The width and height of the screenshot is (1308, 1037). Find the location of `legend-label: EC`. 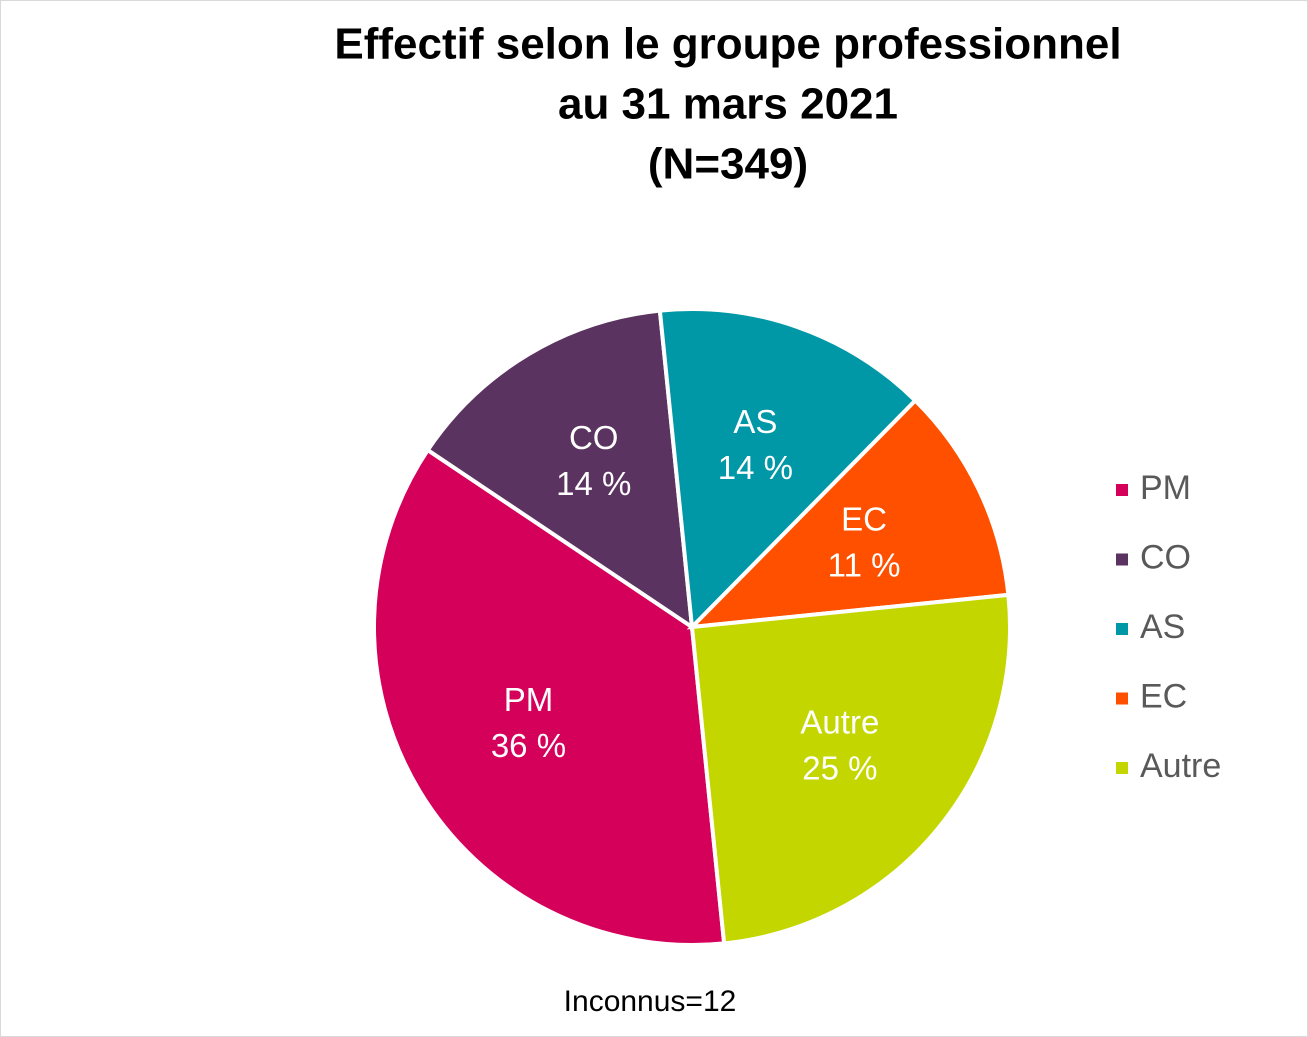

legend-label: EC is located at coordinates (1163, 696).